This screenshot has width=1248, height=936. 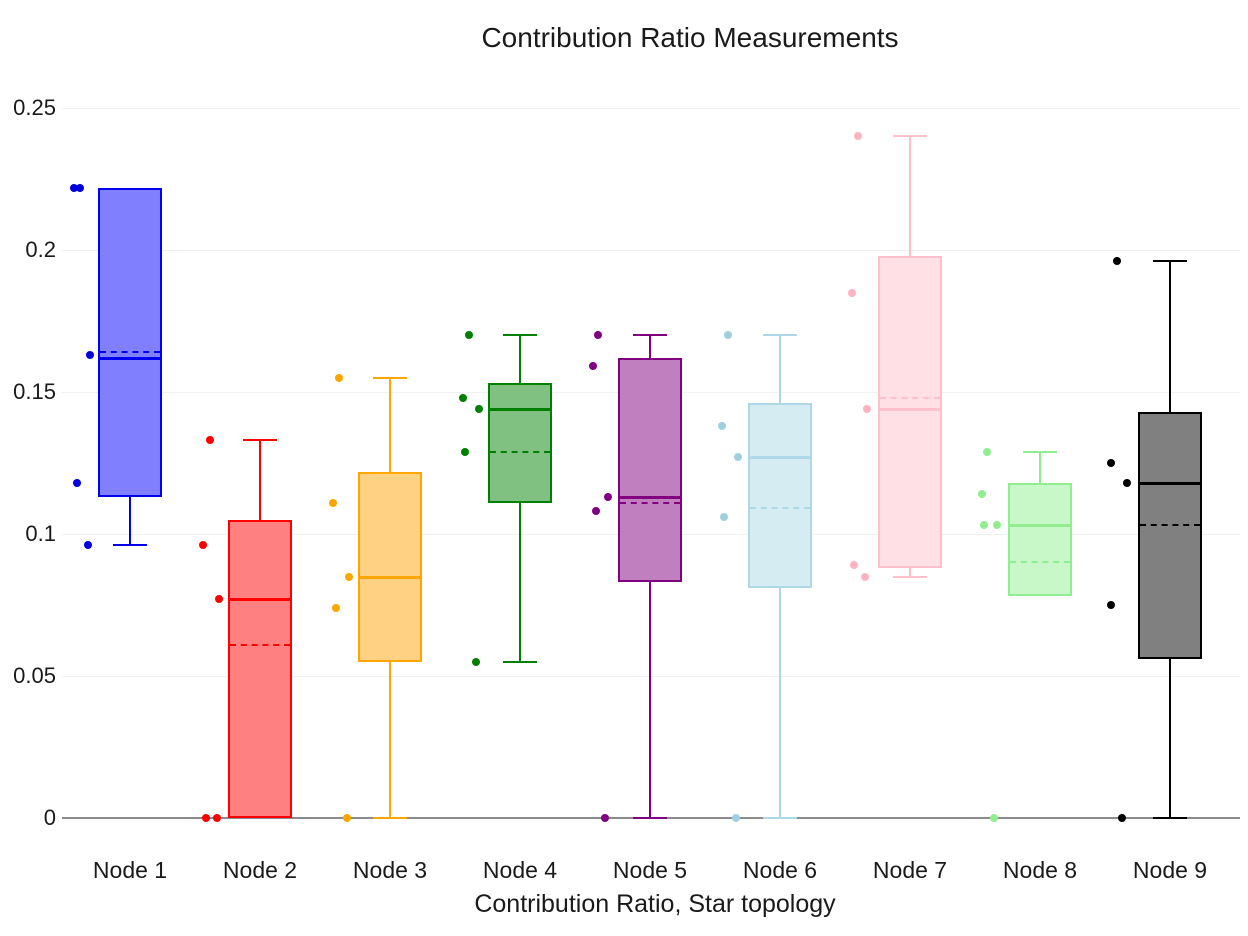 What do you see at coordinates (130, 870) in the screenshot?
I see `x-tick-label: Node 1` at bounding box center [130, 870].